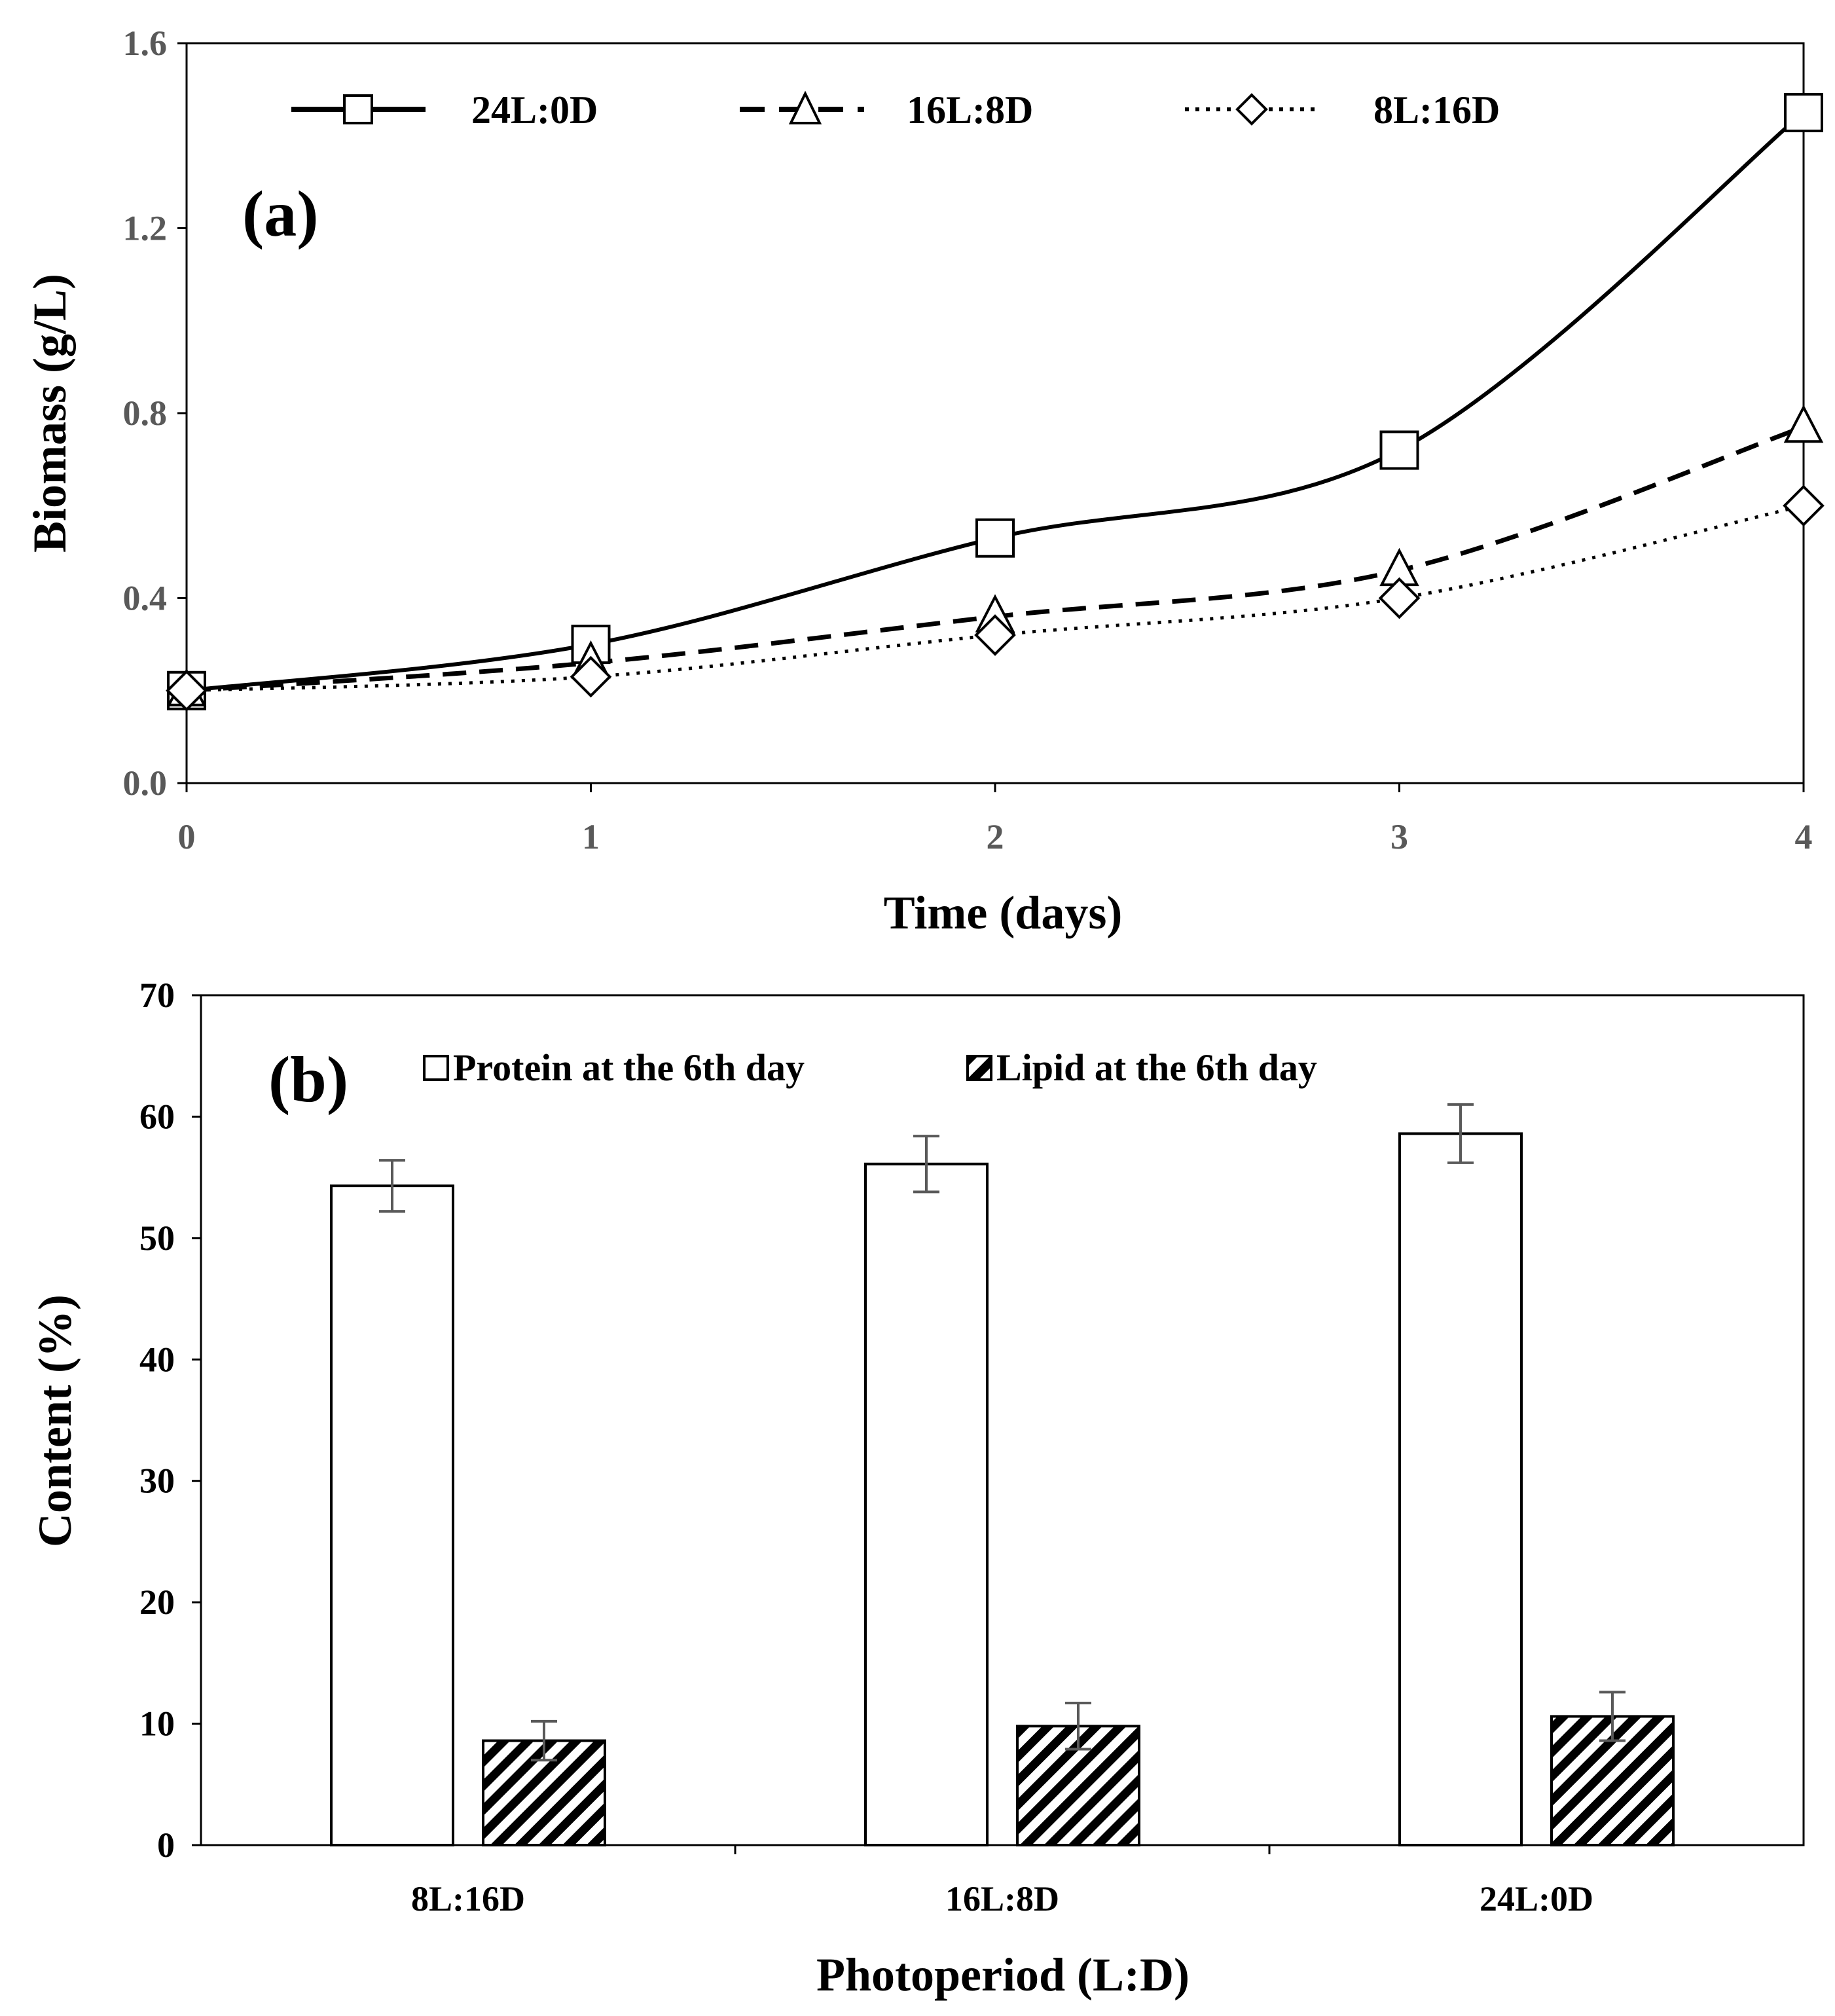 The width and height of the screenshot is (1835, 2016). I want to click on panel-label-b: (b), so click(308, 1079).